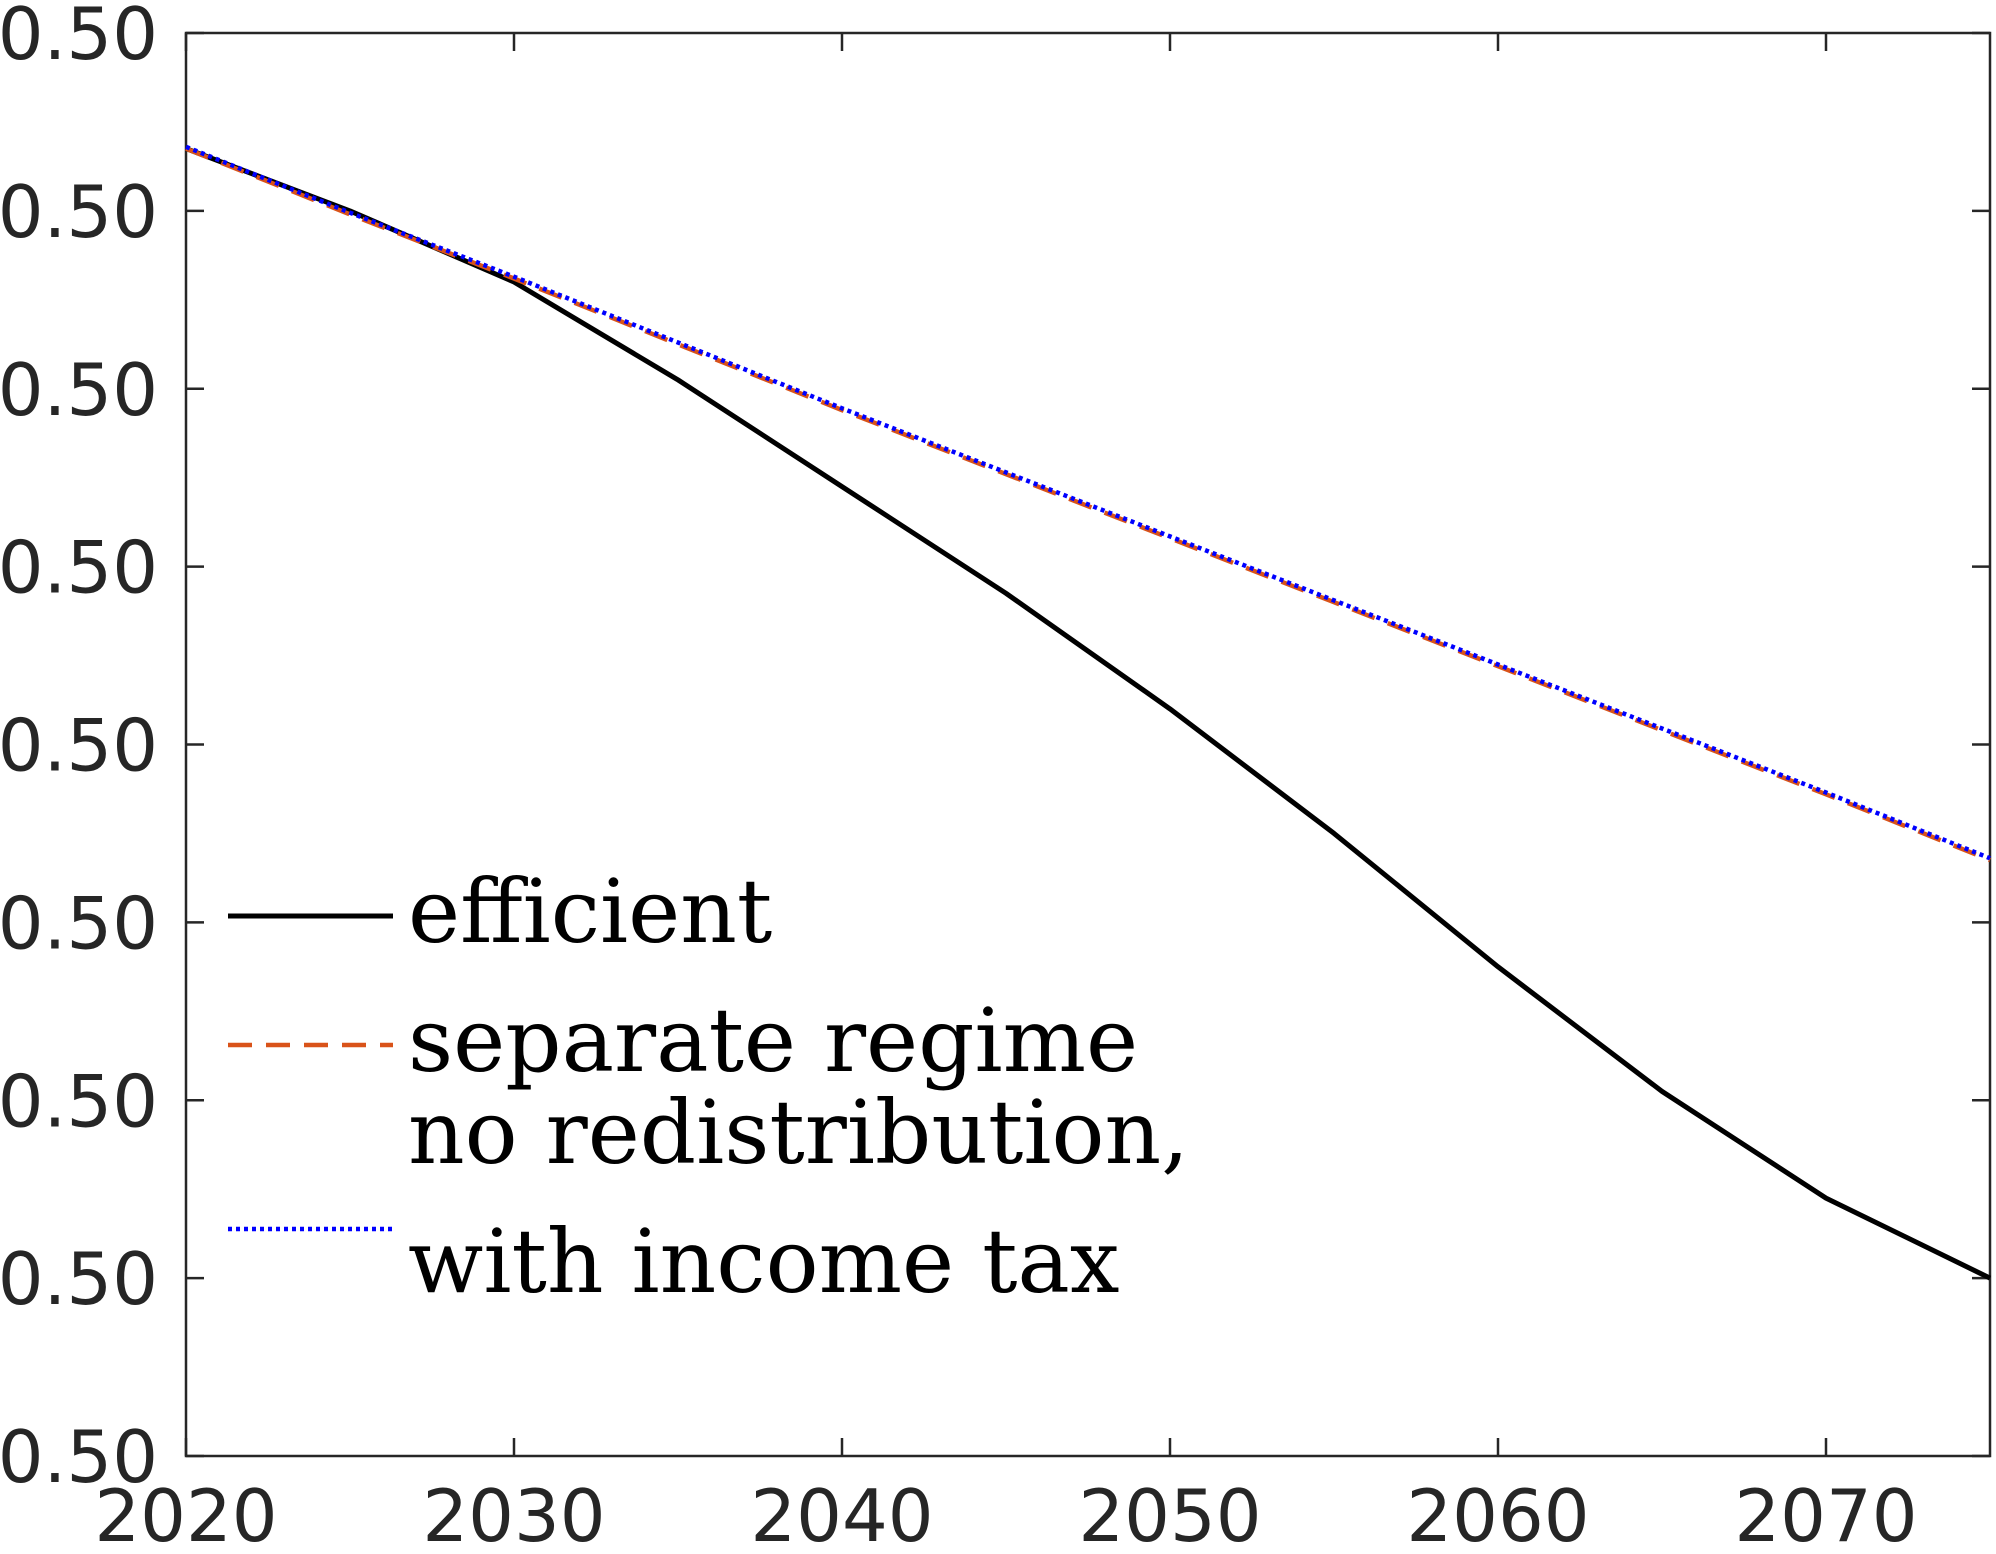  Describe the element at coordinates (185, 1514) in the screenshot. I see `x-tick-label: 2020` at that location.